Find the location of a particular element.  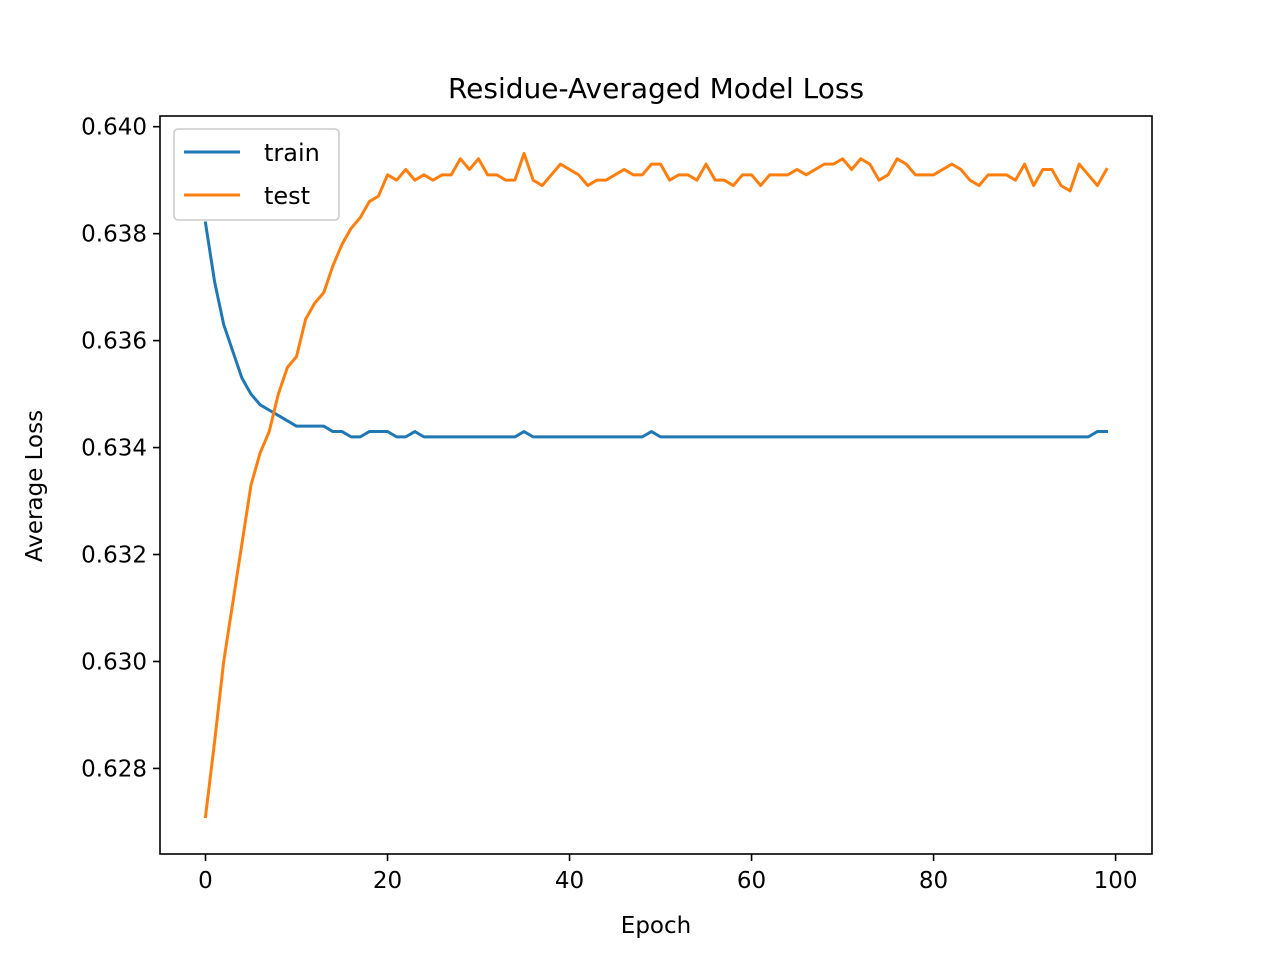

y-tick-label: 0.630 is located at coordinates (114, 662).